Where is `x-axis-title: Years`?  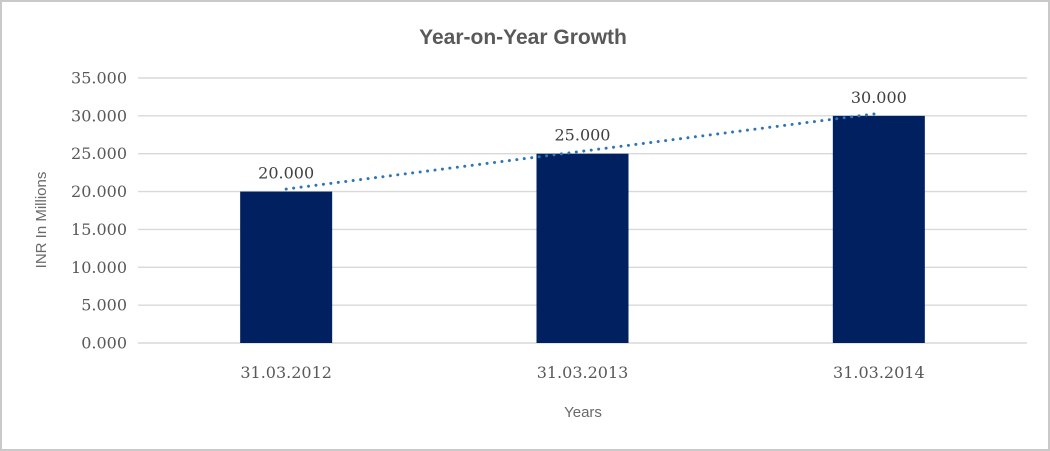
x-axis-title: Years is located at coordinates (583, 412).